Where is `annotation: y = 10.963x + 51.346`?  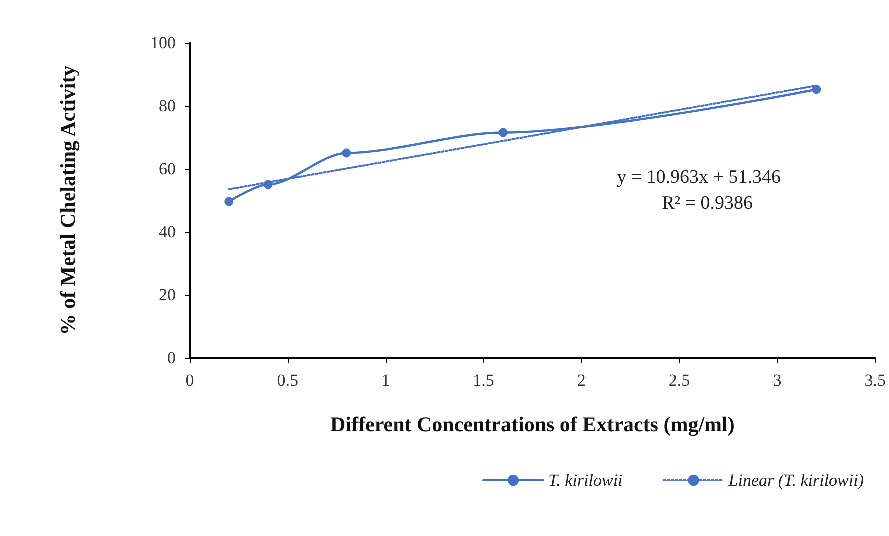 annotation: y = 10.963x + 51.346 is located at coordinates (699, 177).